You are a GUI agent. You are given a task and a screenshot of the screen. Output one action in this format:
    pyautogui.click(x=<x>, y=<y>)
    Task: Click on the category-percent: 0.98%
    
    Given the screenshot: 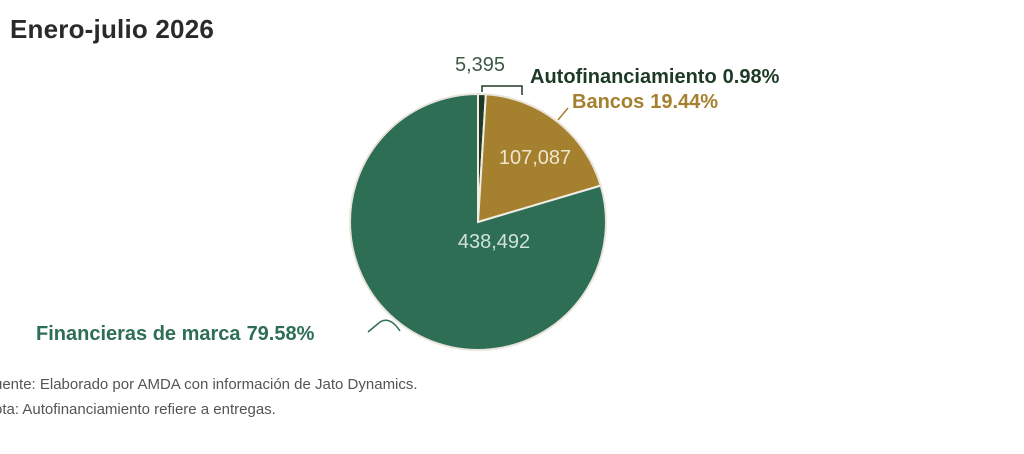 What is the action you would take?
    pyautogui.click(x=751, y=77)
    